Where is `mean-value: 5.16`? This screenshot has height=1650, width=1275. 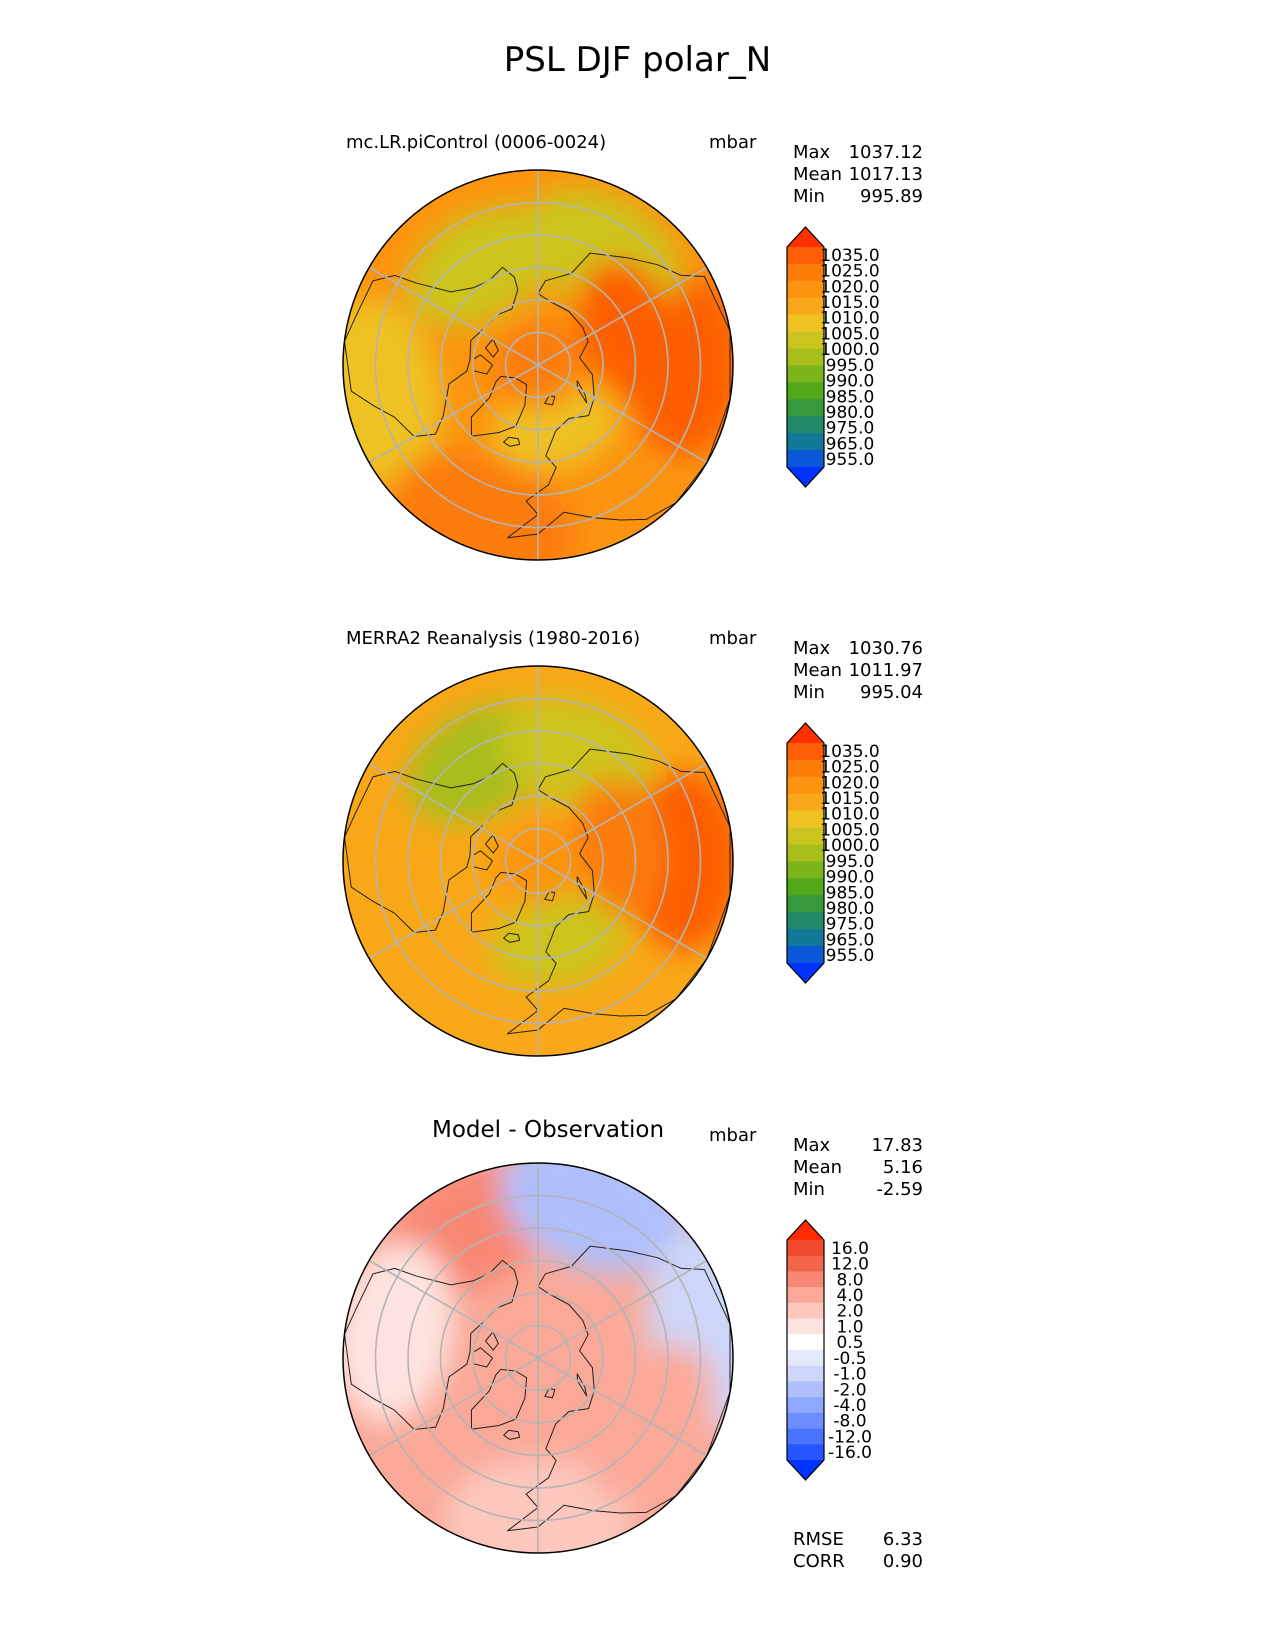
mean-value: 5.16 is located at coordinates (902, 1167).